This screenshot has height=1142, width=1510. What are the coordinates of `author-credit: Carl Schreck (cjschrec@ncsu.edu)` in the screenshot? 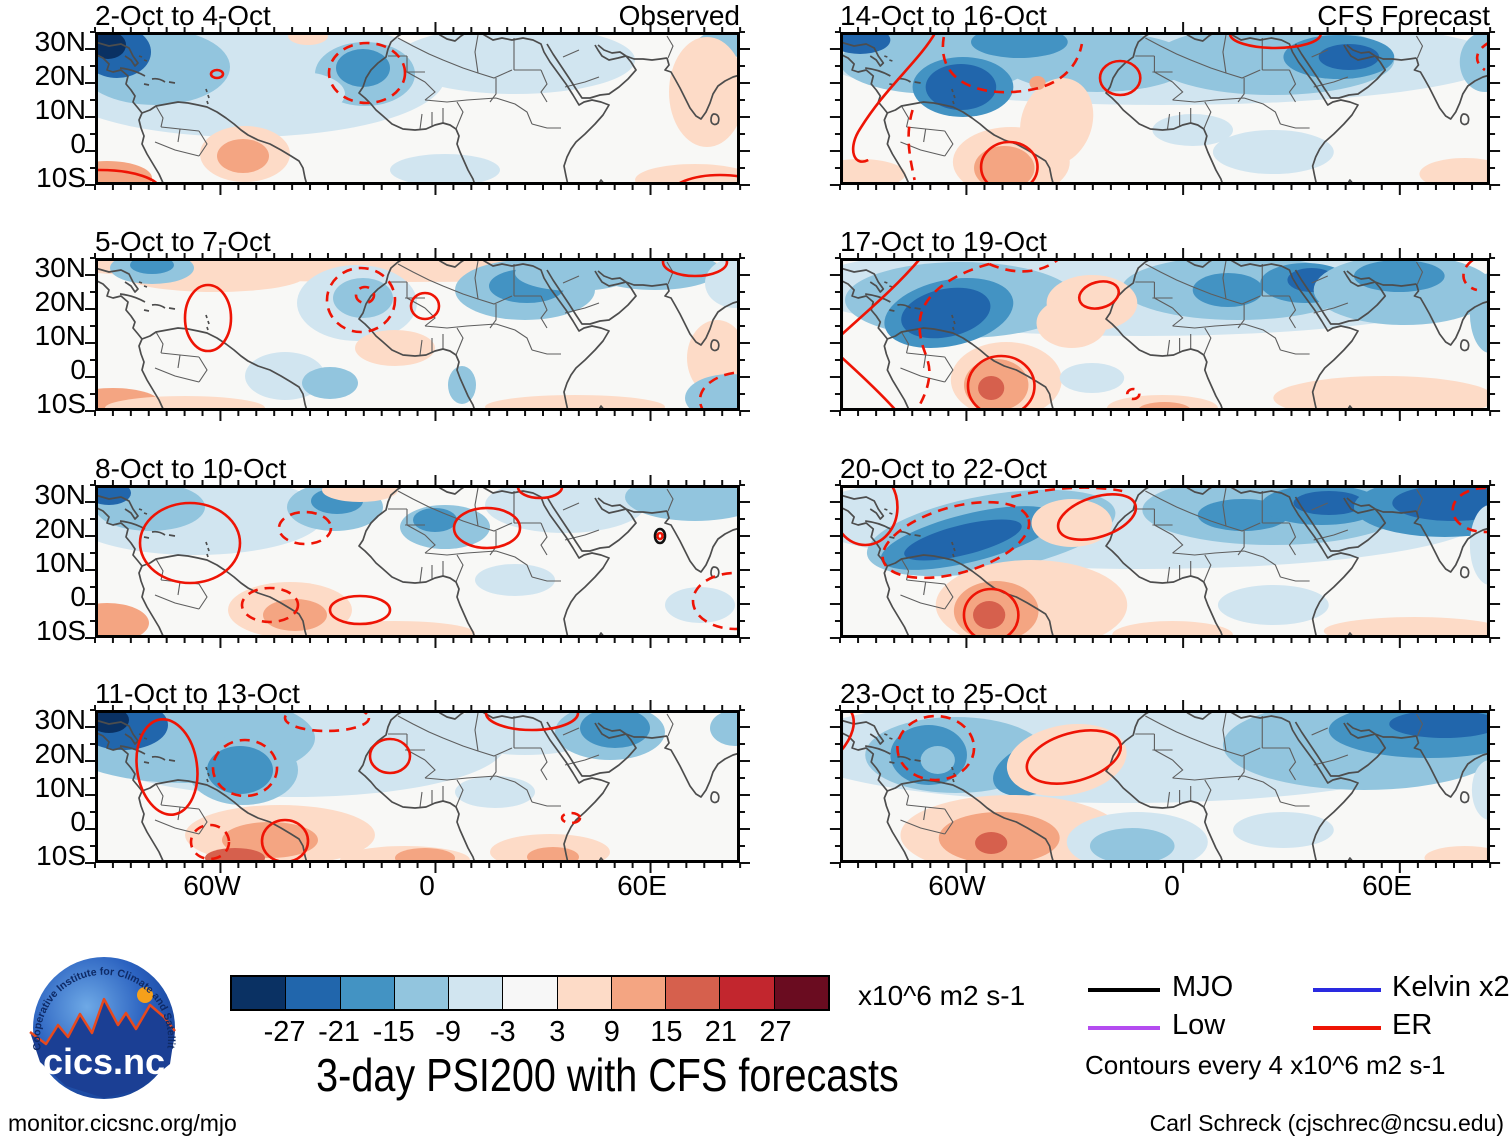 It's located at (1326, 1123).